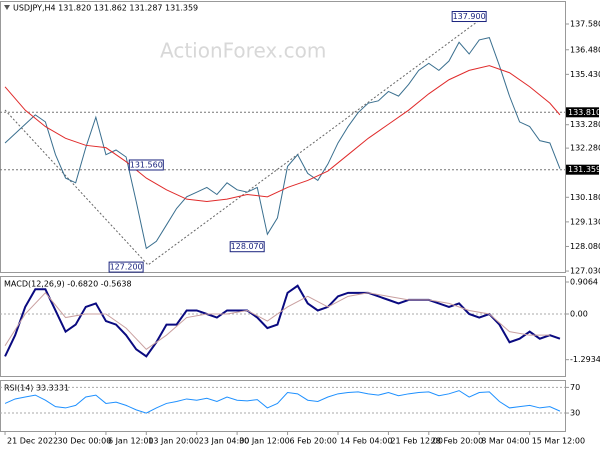 Image resolution: width=600 pixels, height=450 pixels. Describe the element at coordinates (575, 387) in the screenshot. I see `y-tick-label: 70` at that location.